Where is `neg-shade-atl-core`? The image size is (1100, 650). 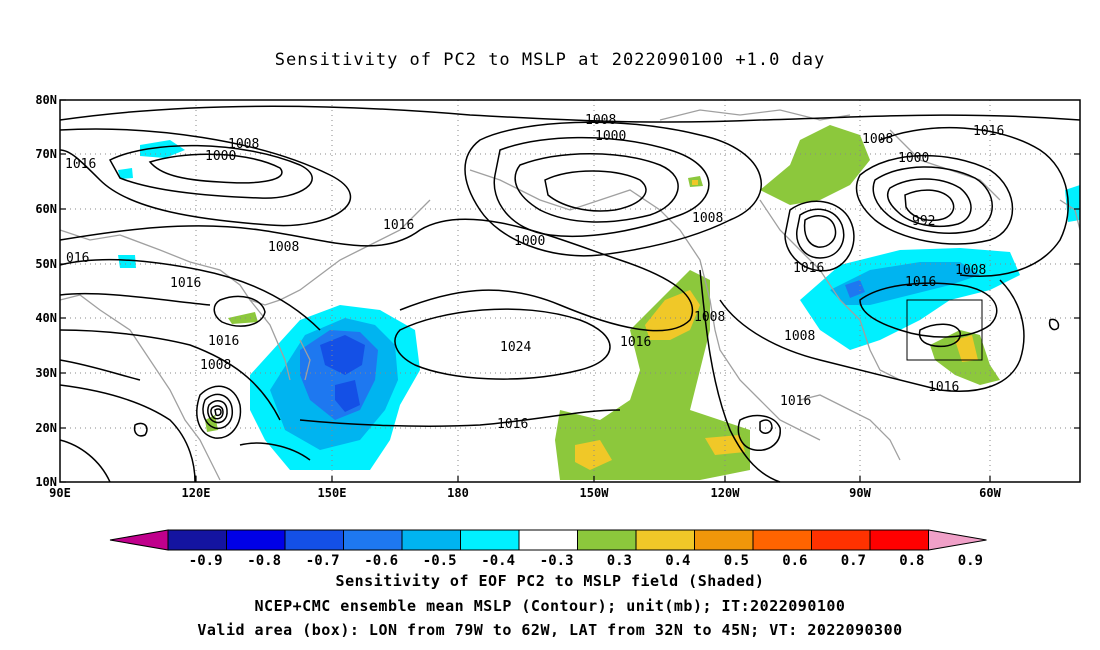
neg-shade-atl-core is located at coordinates (855, 289).